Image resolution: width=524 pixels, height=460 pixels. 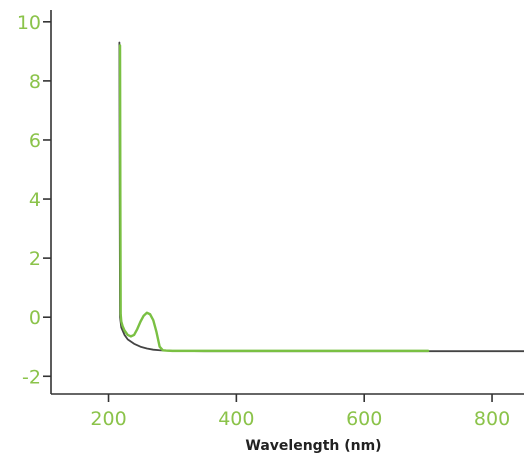 What do you see at coordinates (492, 419) in the screenshot?
I see `x-tick-label: 800` at bounding box center [492, 419].